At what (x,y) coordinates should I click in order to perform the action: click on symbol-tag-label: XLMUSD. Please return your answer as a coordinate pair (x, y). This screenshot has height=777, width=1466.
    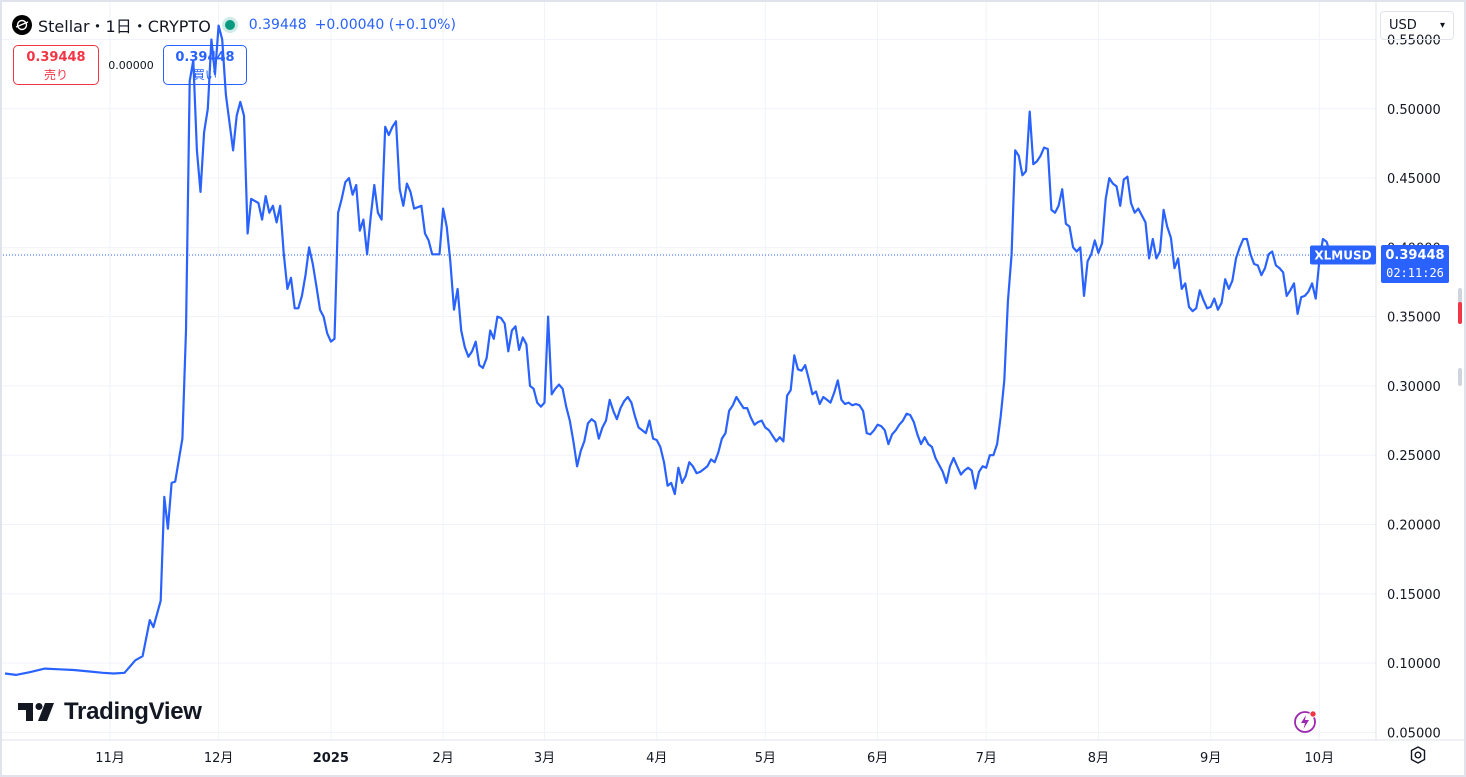
    Looking at the image, I should click on (1342, 256).